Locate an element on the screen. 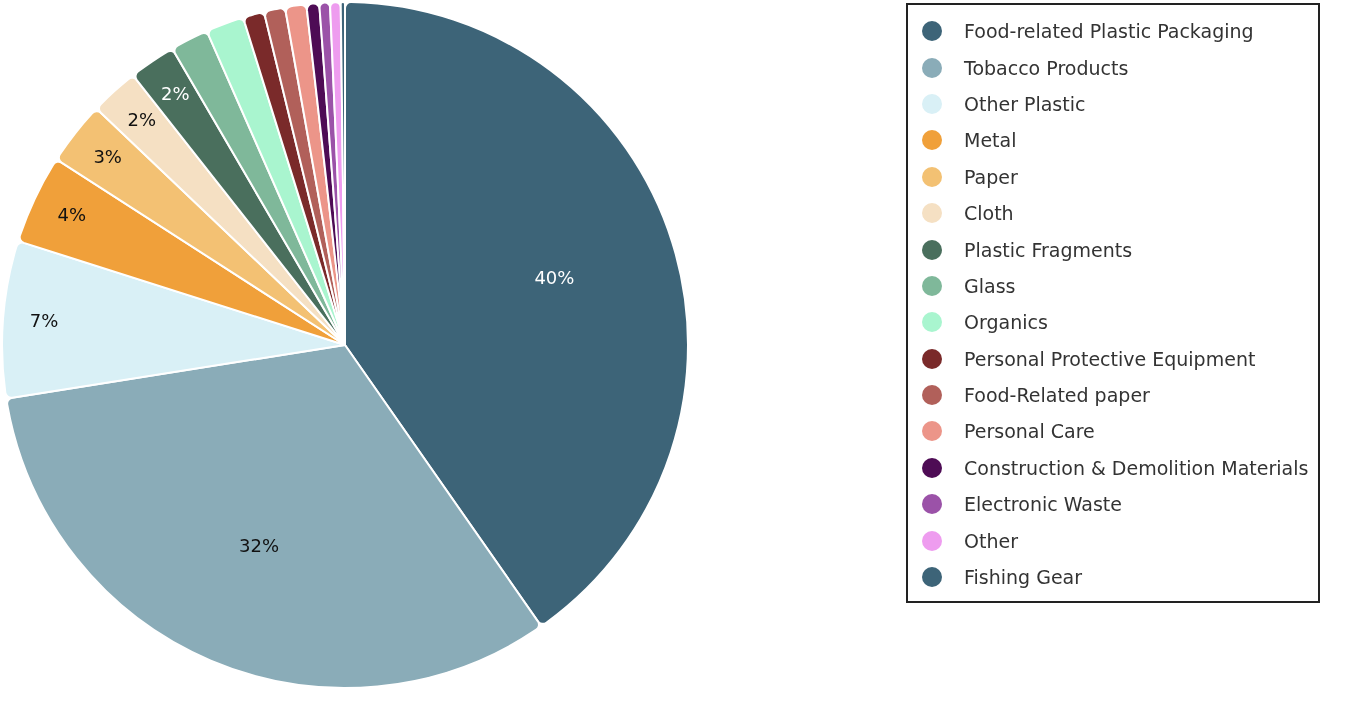  legend-label: Construction & Demolition Materials is located at coordinates (1136, 467).